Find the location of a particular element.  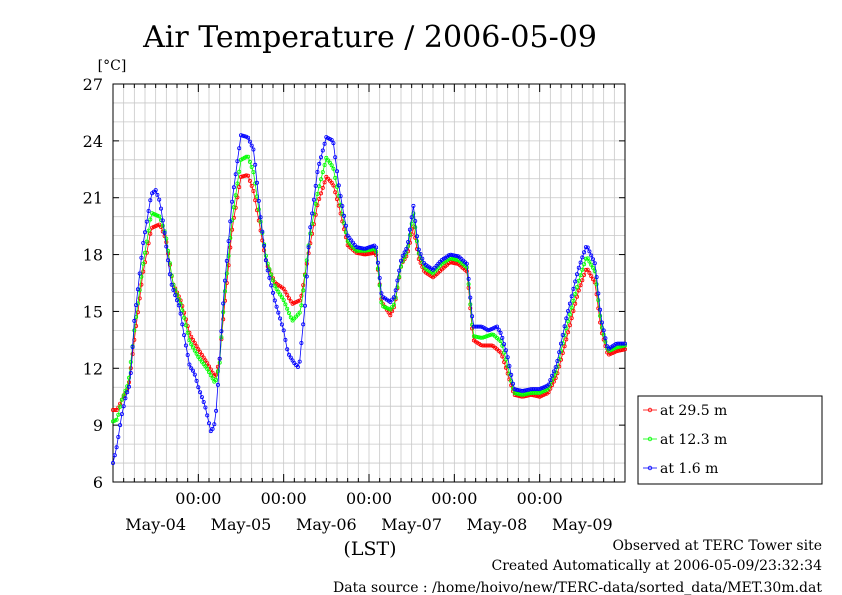

y-tick-labels: 6 9 12 15 18 21 24 27 is located at coordinates (93, 283).